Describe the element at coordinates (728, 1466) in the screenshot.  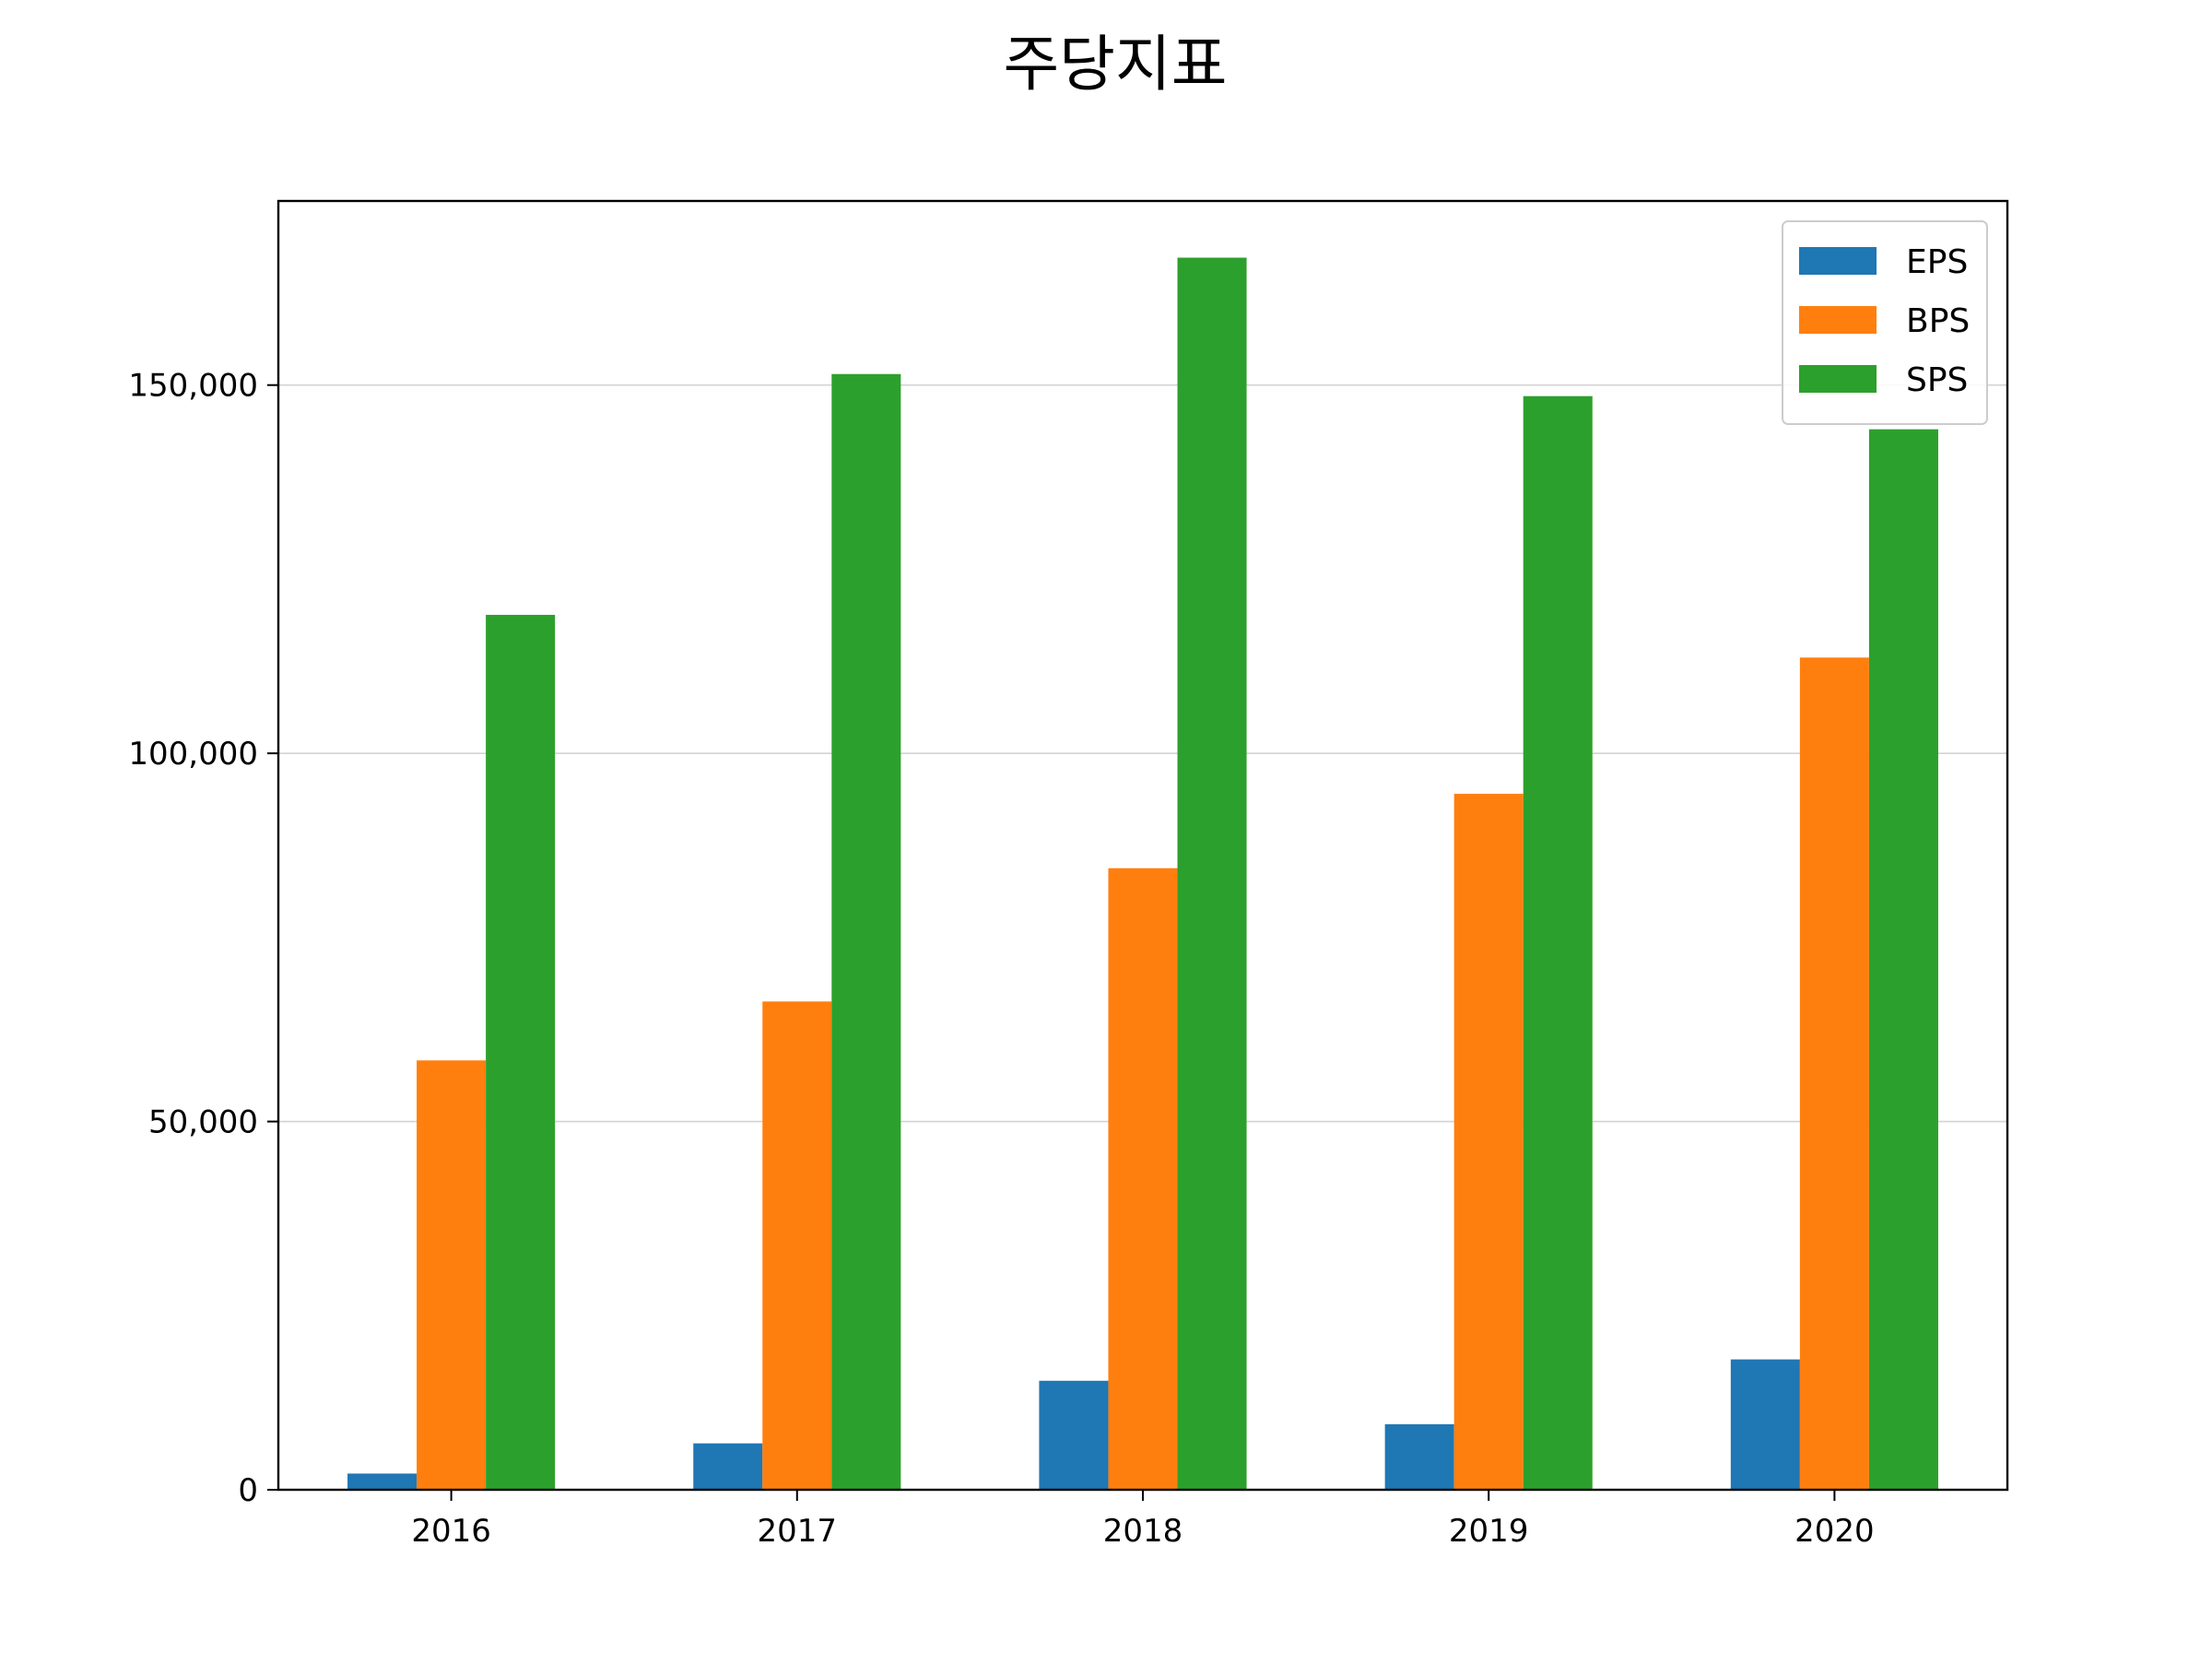
I see `bar-eps-2017` at that location.